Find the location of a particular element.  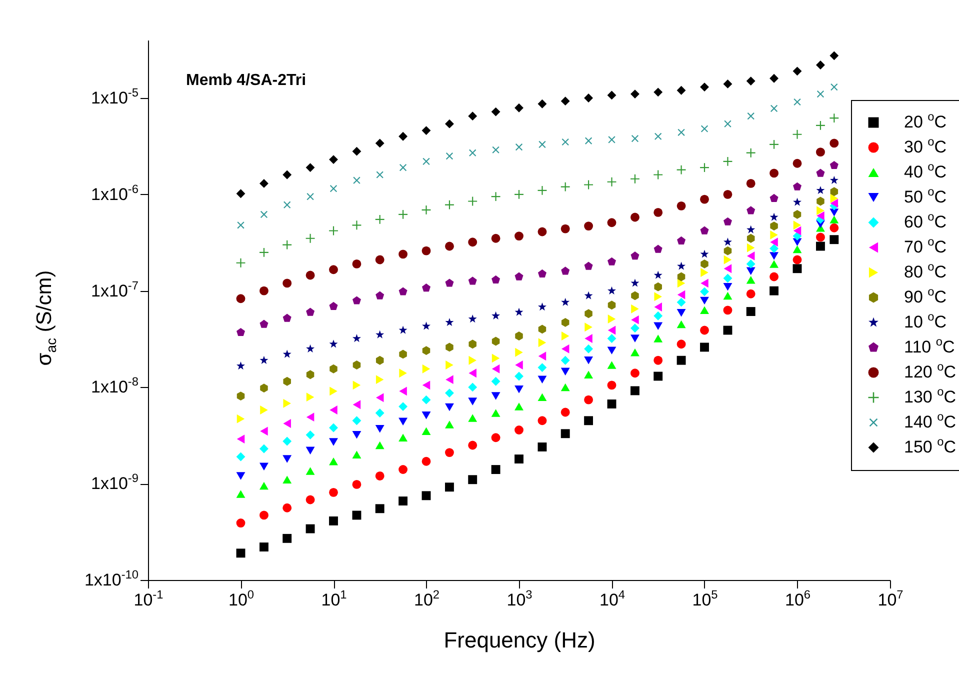

legend-label: 130 $^{o}$C is located at coordinates (930, 395).